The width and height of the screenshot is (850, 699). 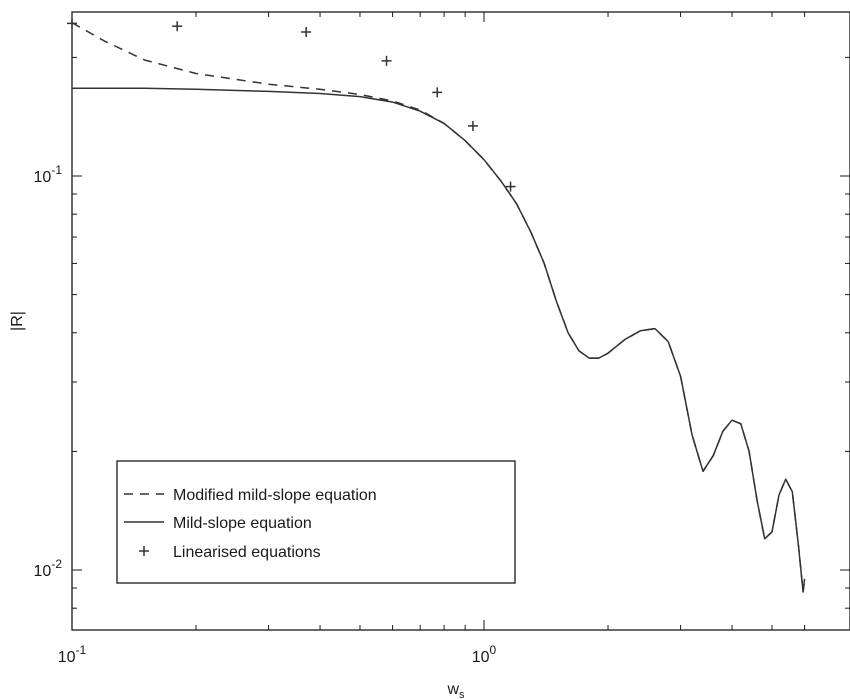 I want to click on legend-label-mild: Mild-slope equation, so click(x=242, y=523).